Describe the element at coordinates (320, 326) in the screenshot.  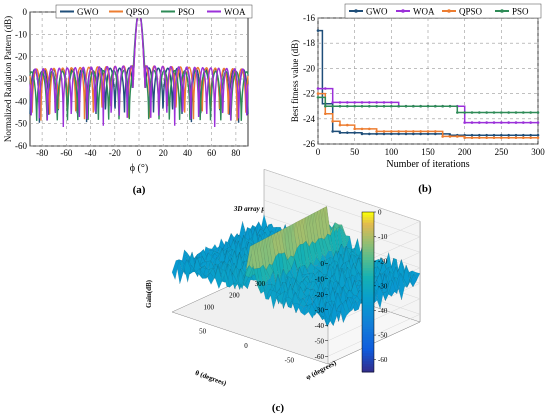
I see `c-ztick-label: -40` at that location.